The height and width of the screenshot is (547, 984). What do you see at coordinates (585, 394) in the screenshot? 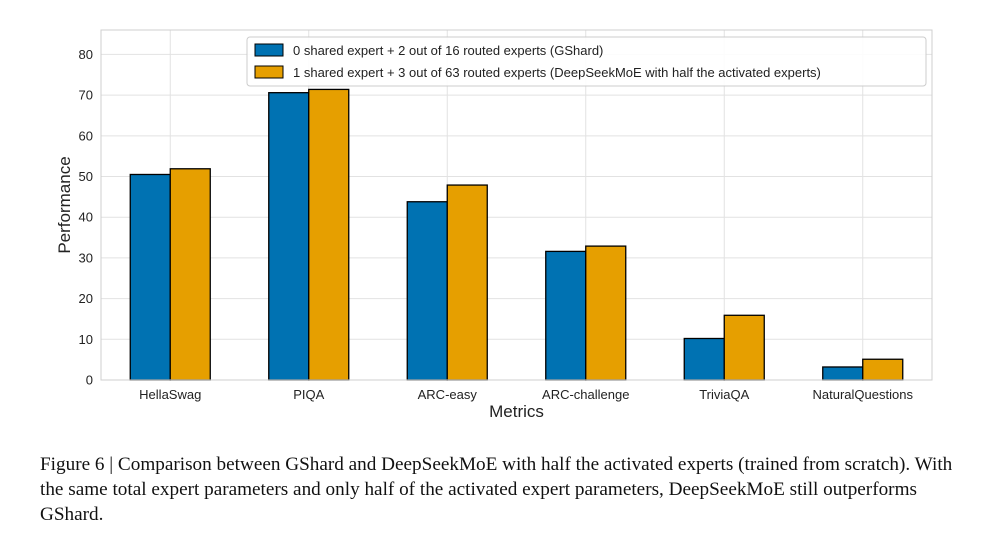
I see `x-tick-label: ARC-challenge` at bounding box center [585, 394].